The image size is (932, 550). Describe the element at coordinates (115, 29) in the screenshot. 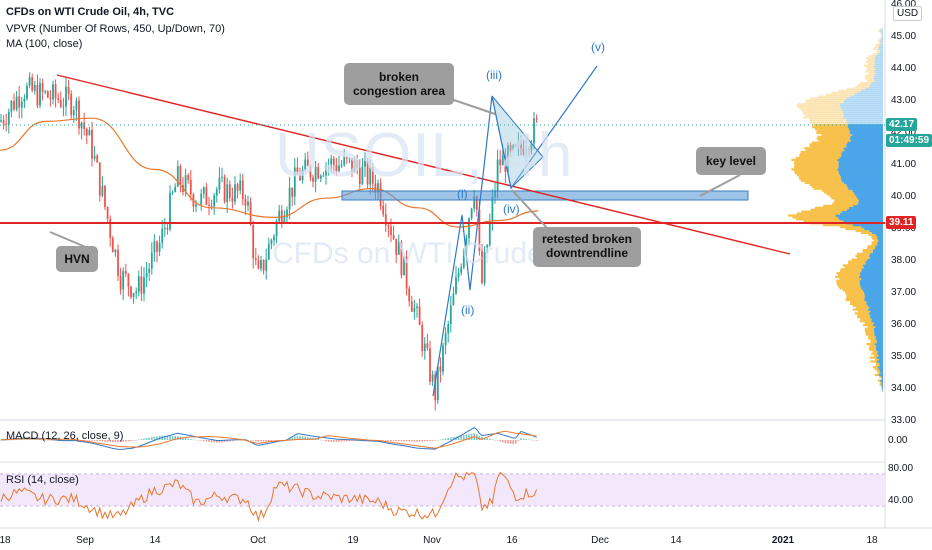

I see `vpvr-label: VPVR (Number Of Rows, 450, Up/Down, 70)` at that location.